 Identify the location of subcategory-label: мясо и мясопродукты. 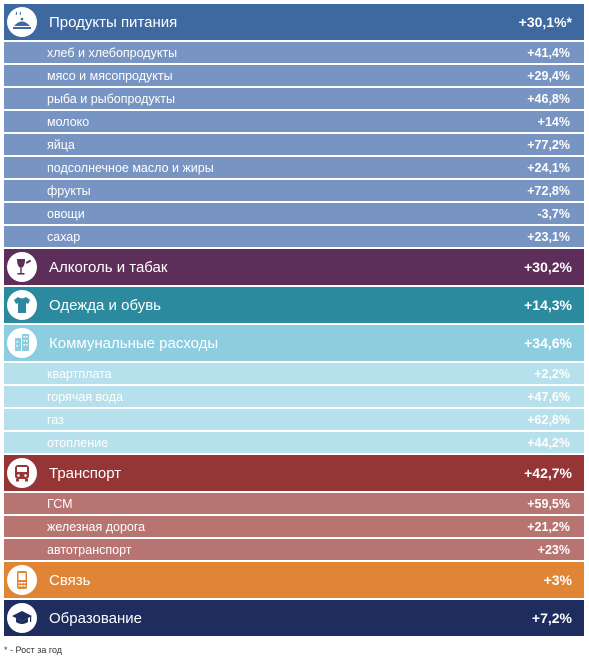
(110, 75).